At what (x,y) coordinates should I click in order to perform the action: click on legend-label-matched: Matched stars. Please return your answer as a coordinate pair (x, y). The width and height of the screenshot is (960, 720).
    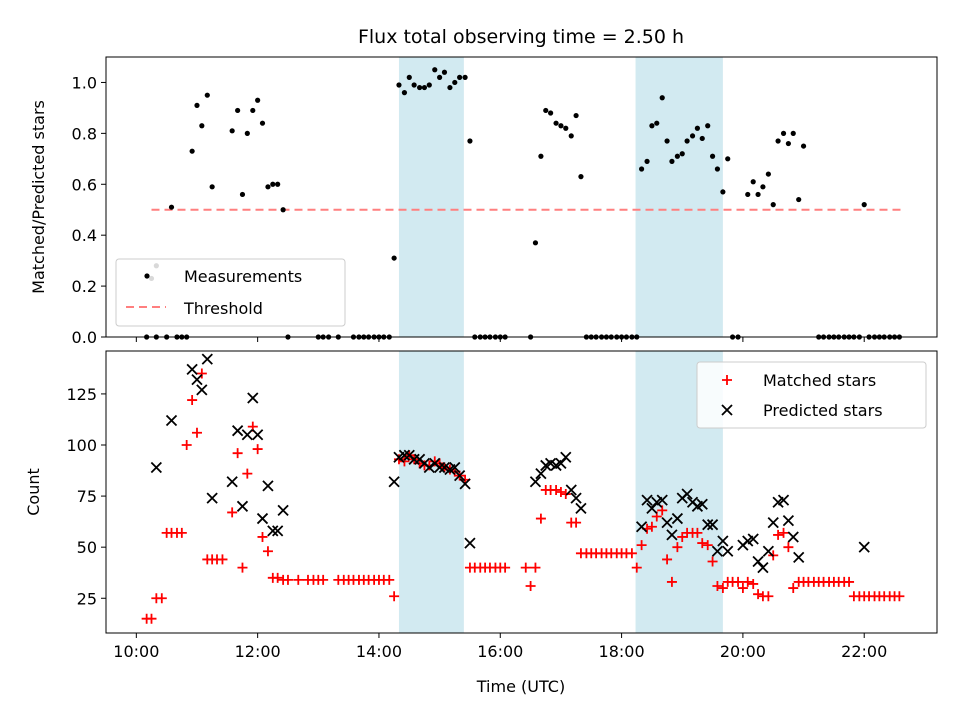
    Looking at the image, I should click on (819, 380).